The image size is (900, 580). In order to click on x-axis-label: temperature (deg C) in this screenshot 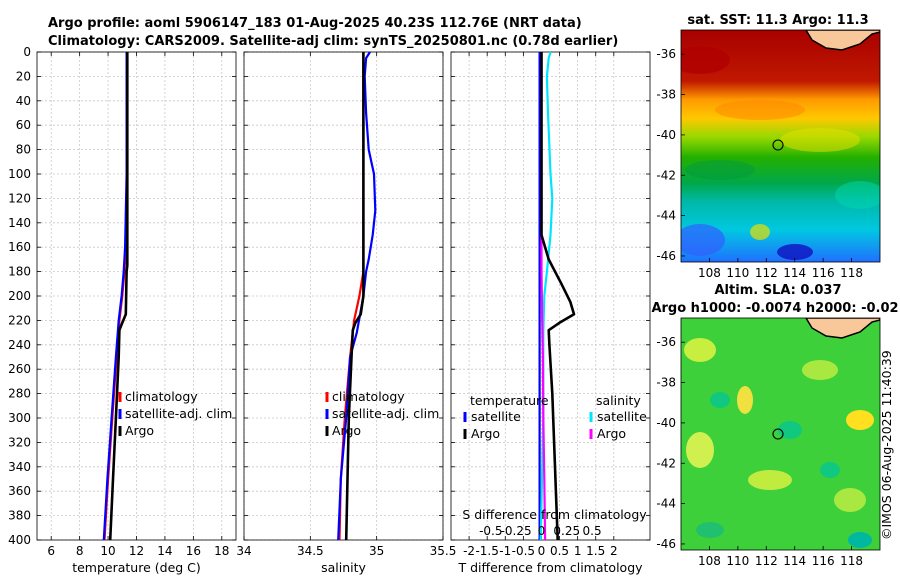, I will do `click(136, 567)`.